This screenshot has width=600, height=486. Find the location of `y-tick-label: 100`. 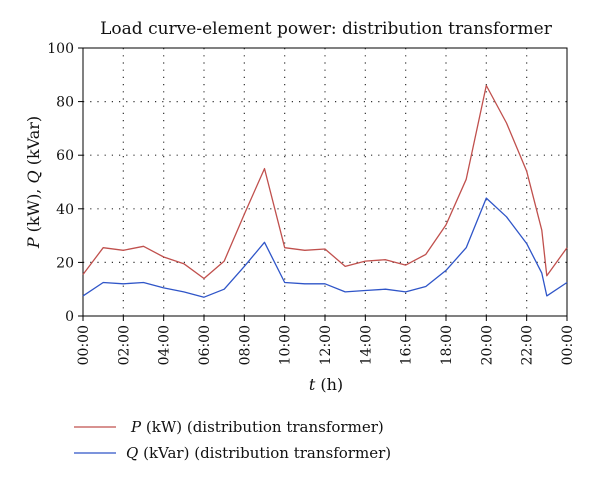

y-tick-label: 100 is located at coordinates (60, 49).